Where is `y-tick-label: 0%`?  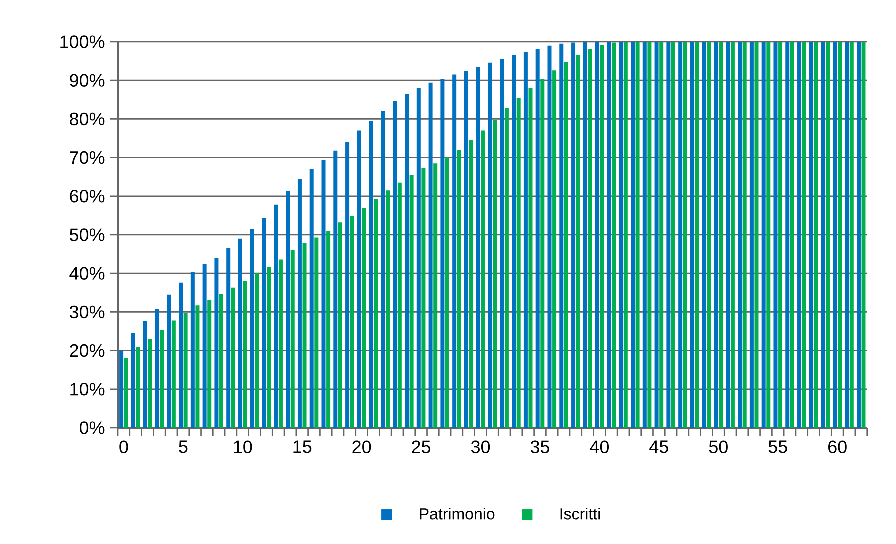 y-tick-label: 0% is located at coordinates (92, 428).